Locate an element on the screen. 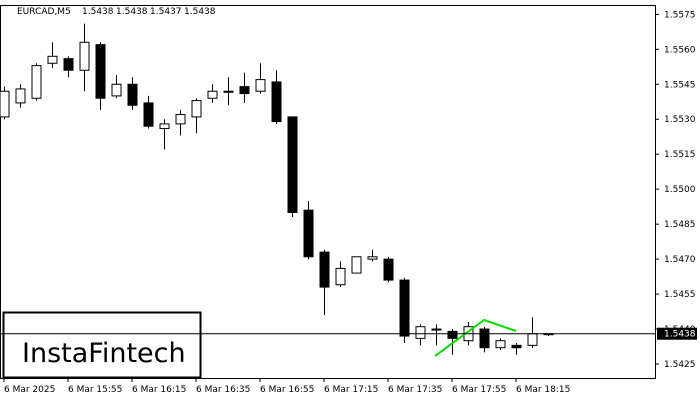  symbol: EURCAD,M5 is located at coordinates (44, 12).